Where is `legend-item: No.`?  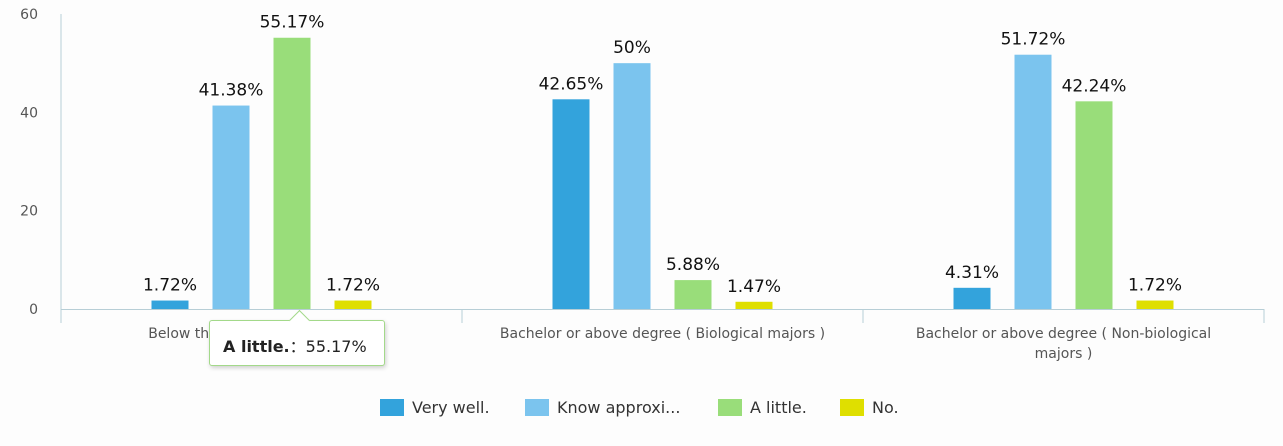 legend-item: No. is located at coordinates (869, 407).